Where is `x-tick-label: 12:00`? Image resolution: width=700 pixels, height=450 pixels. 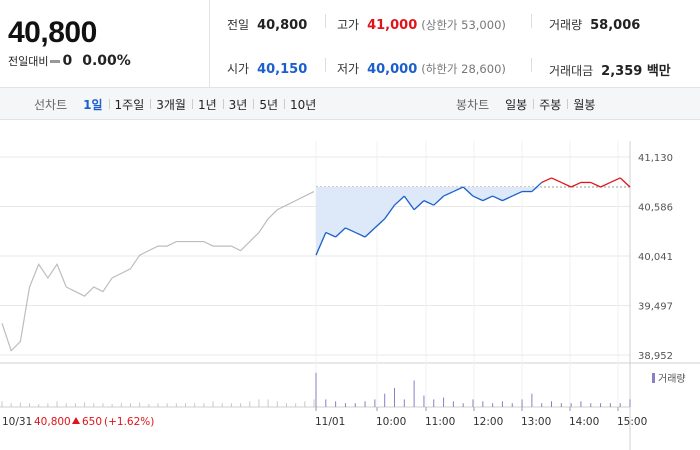 x-tick-label: 12:00 is located at coordinates (488, 422).